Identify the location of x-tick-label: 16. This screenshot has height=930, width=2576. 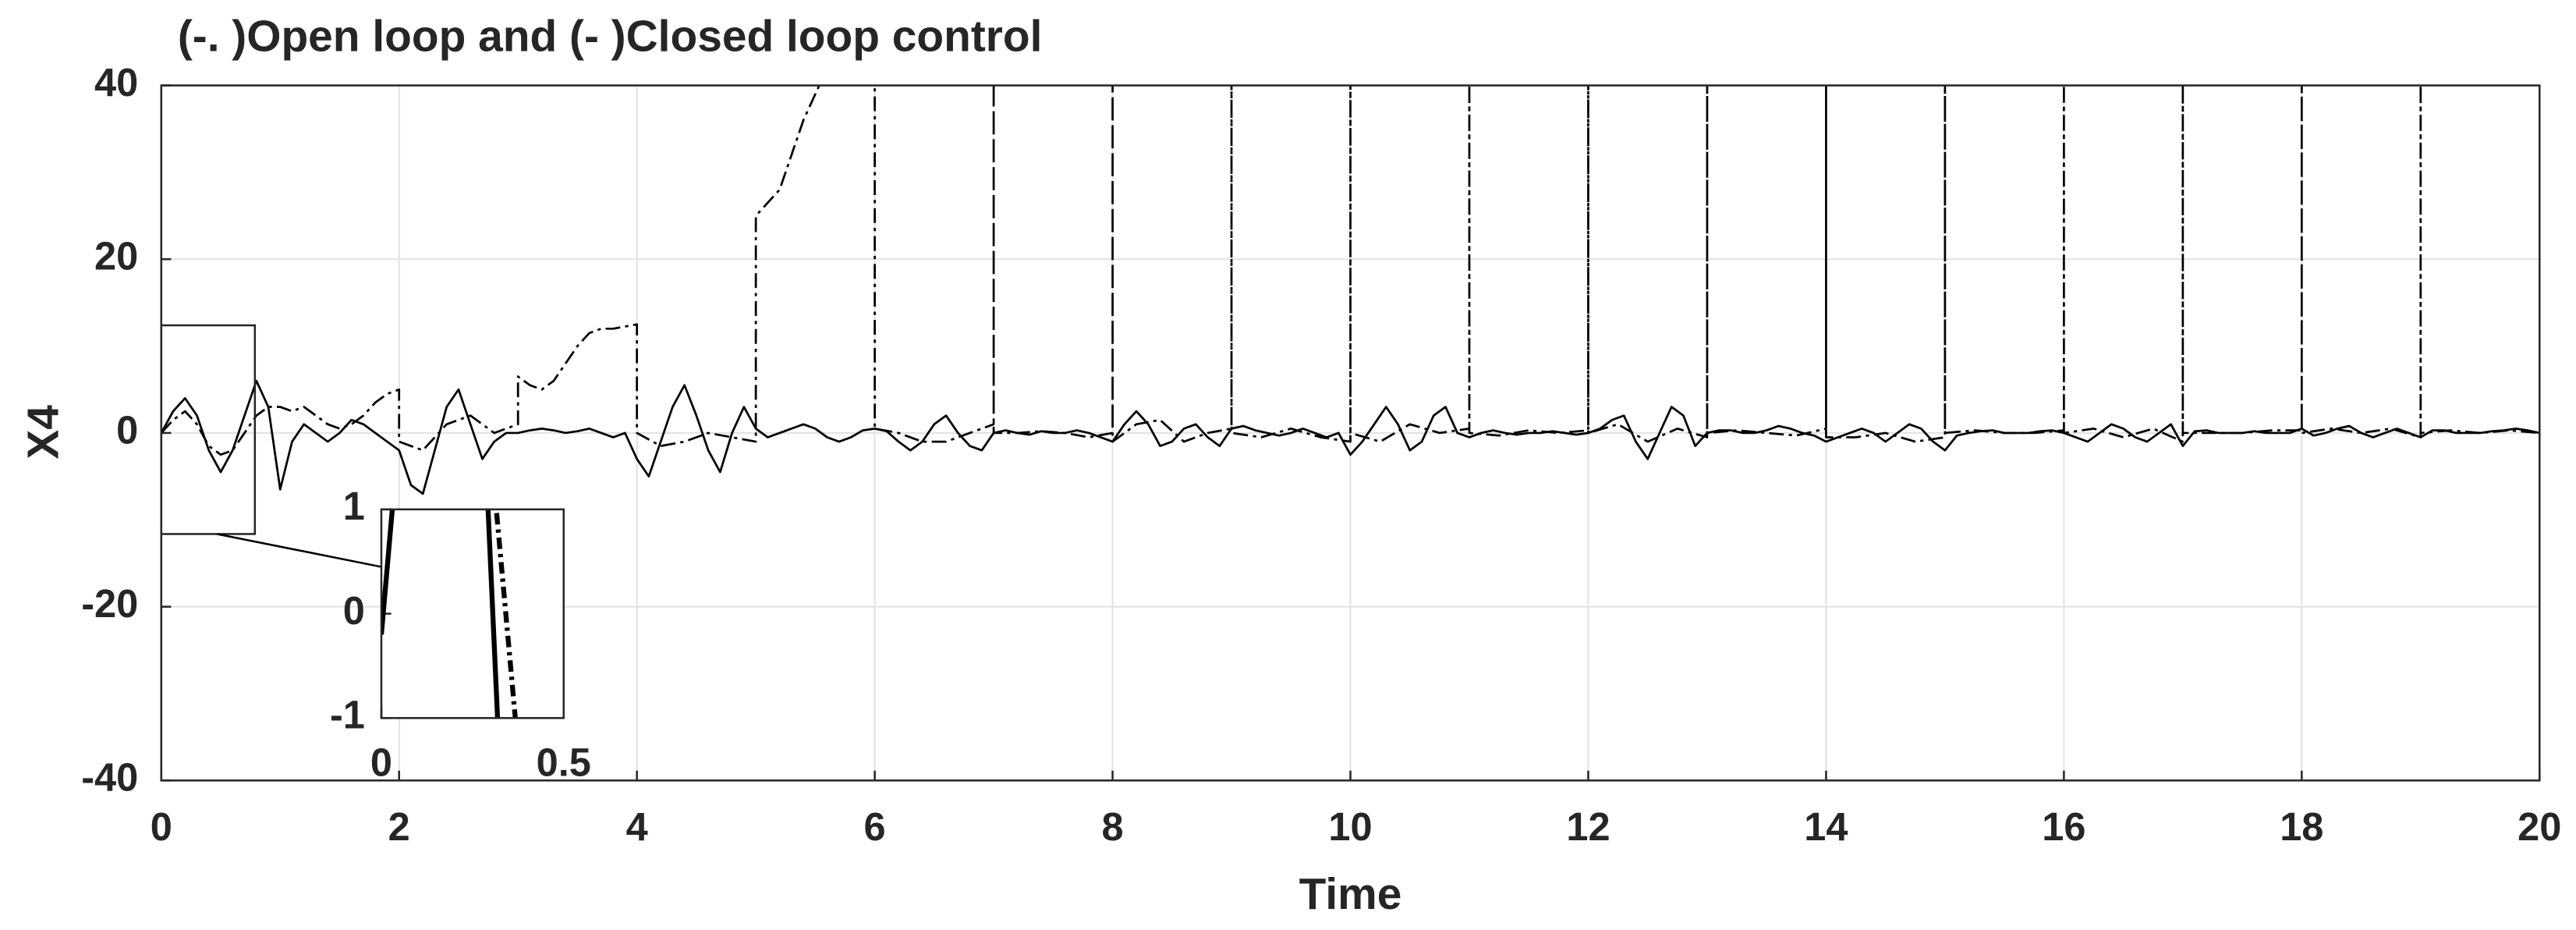
(2063, 826).